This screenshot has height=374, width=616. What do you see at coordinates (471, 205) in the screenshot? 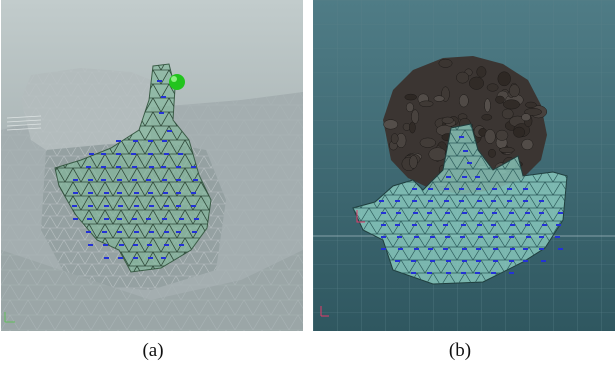
I see `node-labels-b` at bounding box center [471, 205].